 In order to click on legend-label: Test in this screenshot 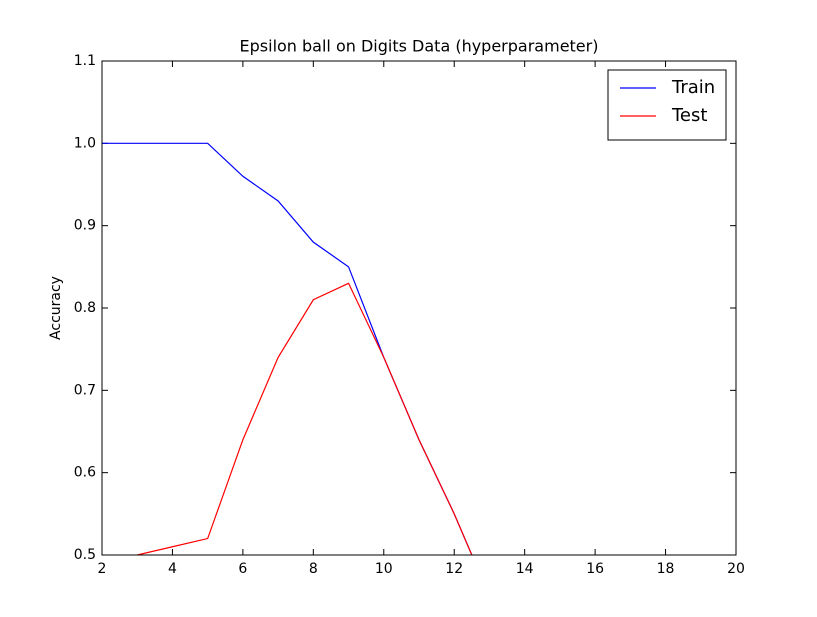, I will do `click(689, 115)`.